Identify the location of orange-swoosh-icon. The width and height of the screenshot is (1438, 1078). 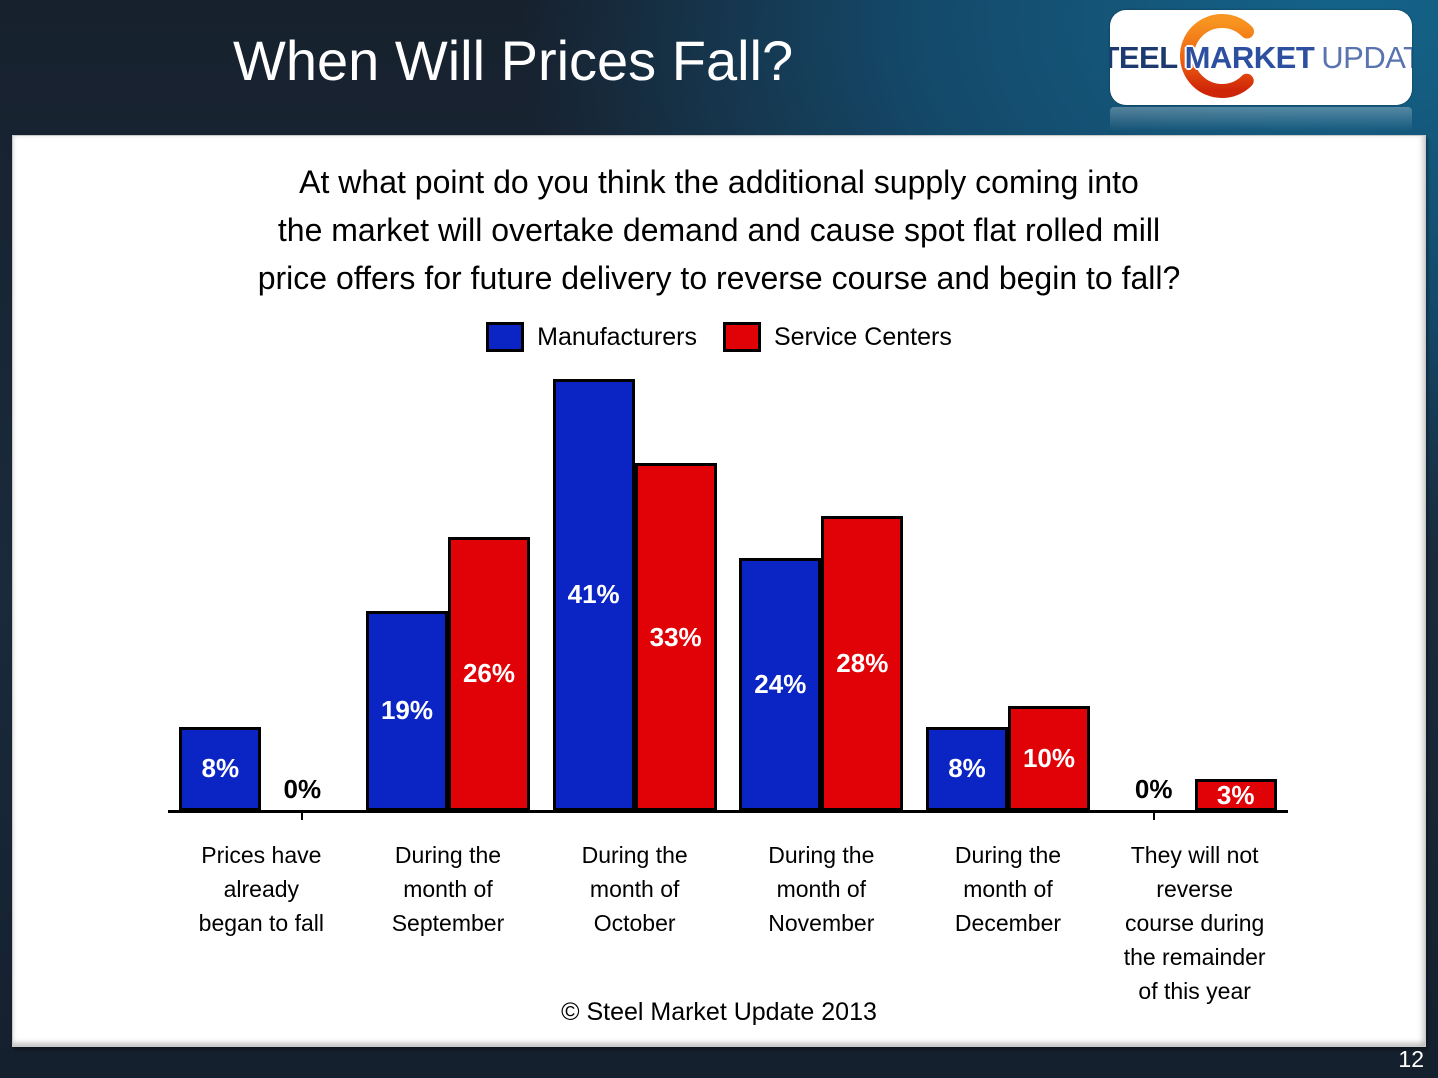
(1222, 56).